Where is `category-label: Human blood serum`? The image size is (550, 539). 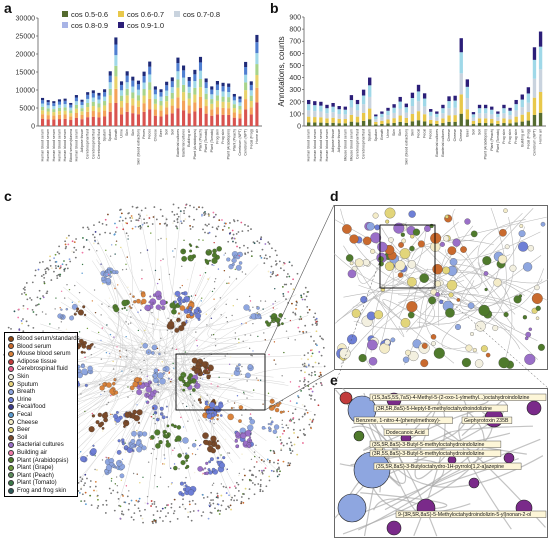
category-label: Human blood serum is located at coordinates (321, 145).